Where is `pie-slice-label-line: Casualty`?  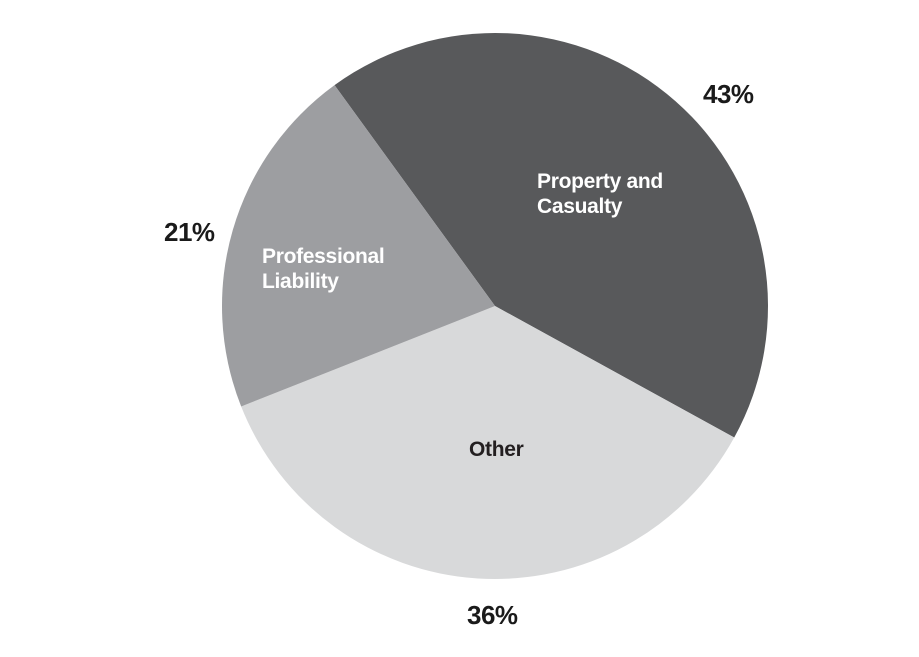
pie-slice-label-line: Casualty is located at coordinates (580, 206).